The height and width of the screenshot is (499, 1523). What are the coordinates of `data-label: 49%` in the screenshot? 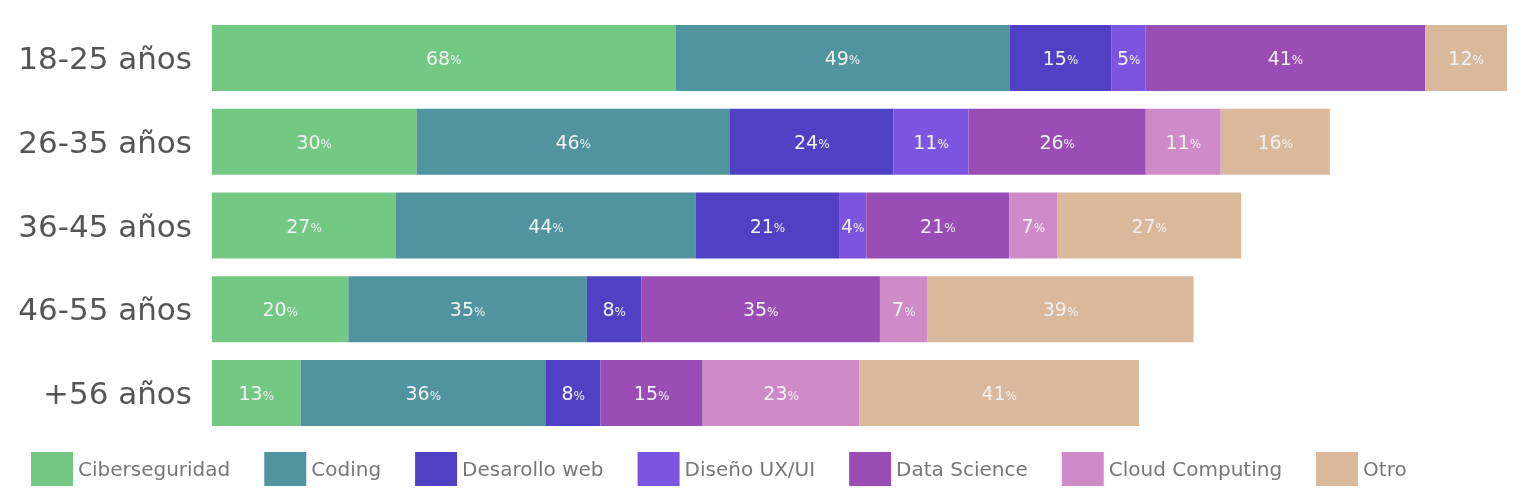 It's located at (842, 57).